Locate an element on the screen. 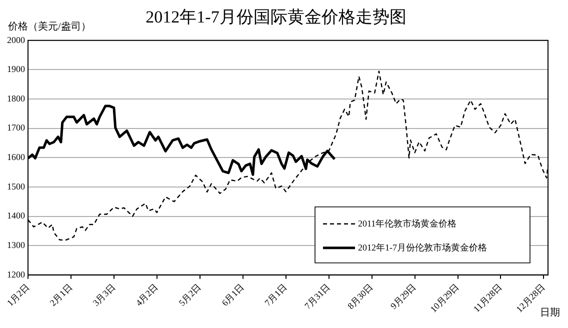  y-tick-label: 1200 is located at coordinates (16, 274).